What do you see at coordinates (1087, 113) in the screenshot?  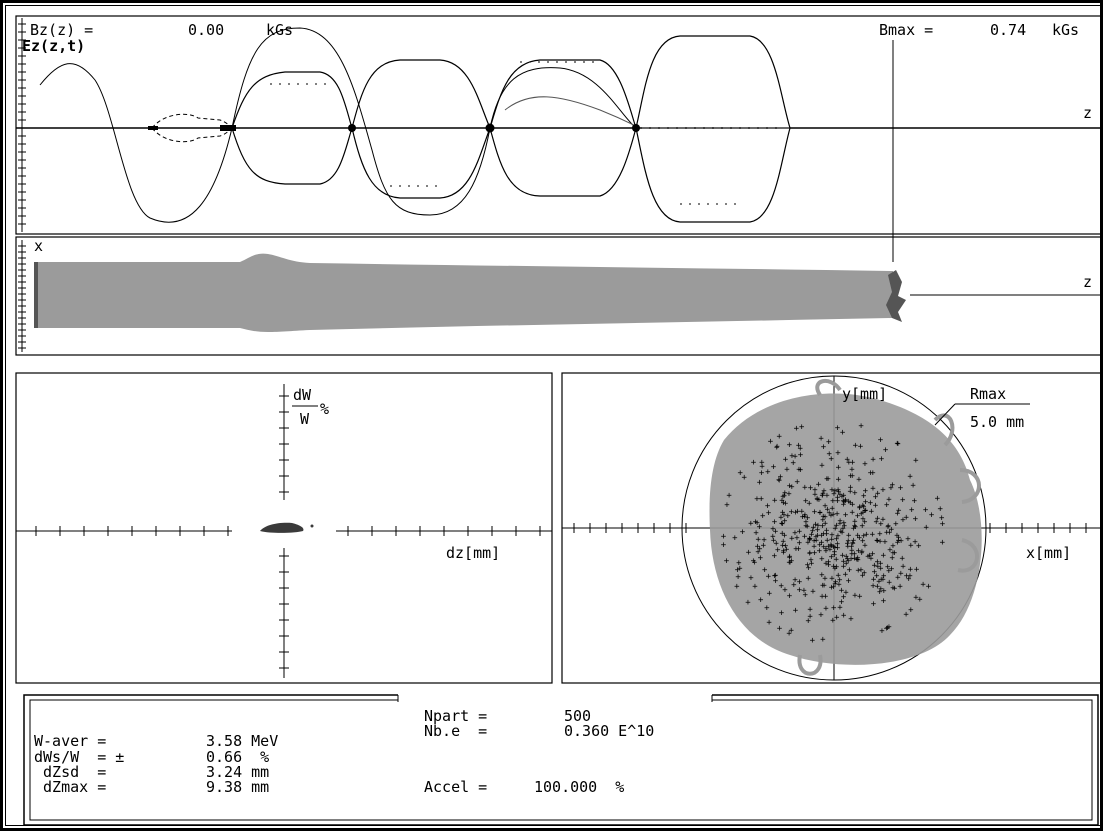 I see `field-z-label: z` at bounding box center [1087, 113].